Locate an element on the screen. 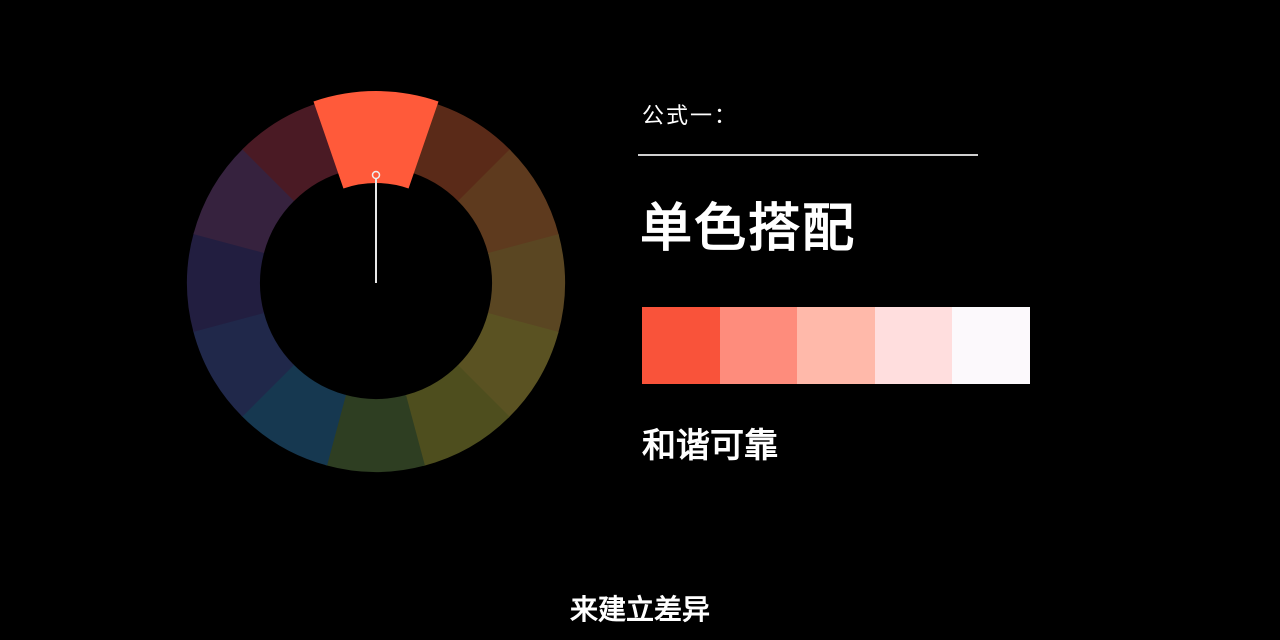  subtitle-caption: 来建立差异 is located at coordinates (639, 609).